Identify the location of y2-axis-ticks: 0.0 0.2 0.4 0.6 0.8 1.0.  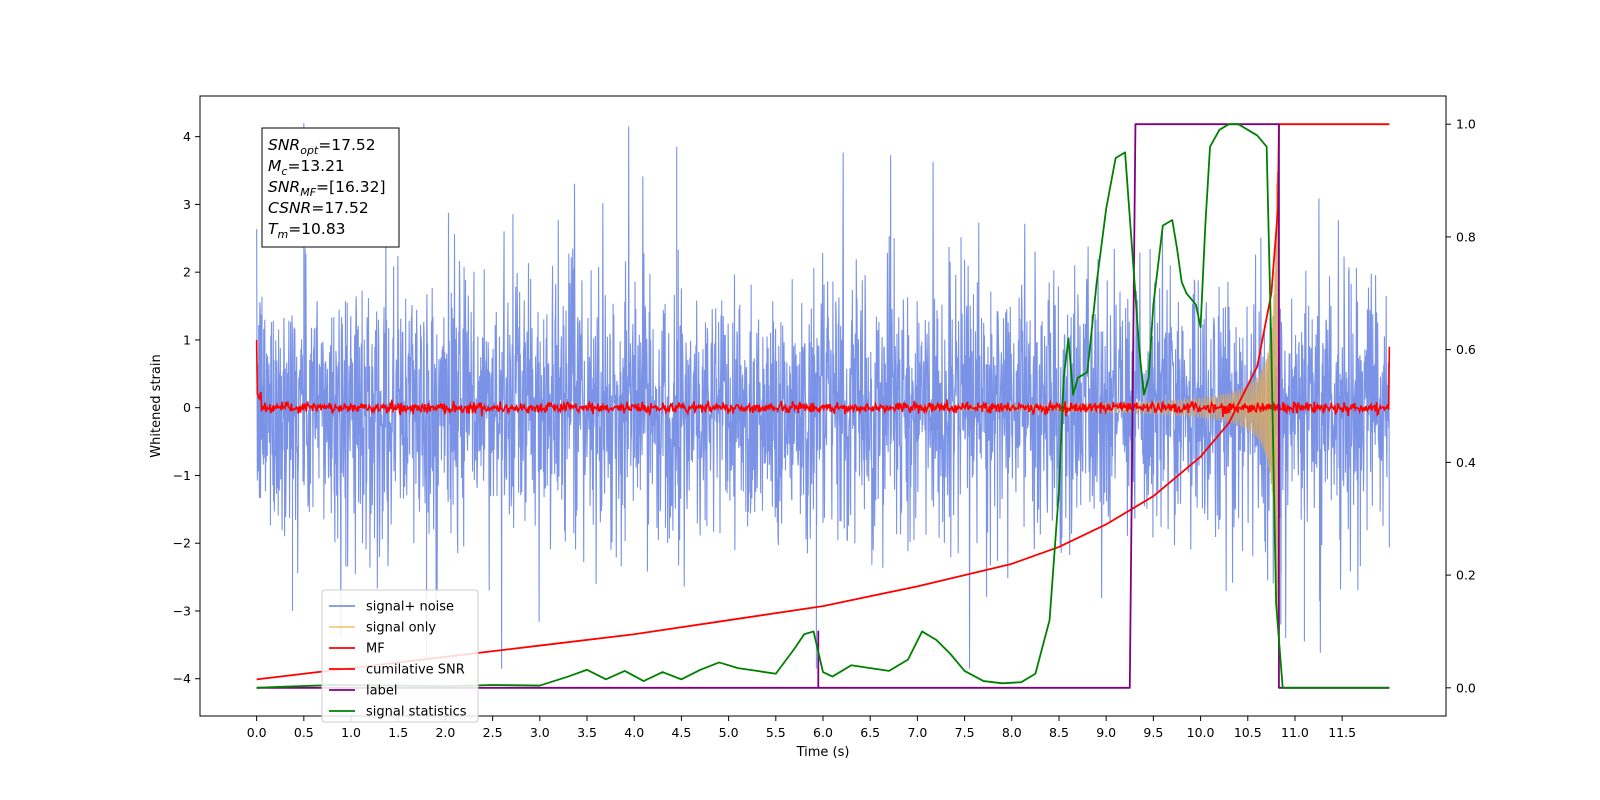
(1461, 406).